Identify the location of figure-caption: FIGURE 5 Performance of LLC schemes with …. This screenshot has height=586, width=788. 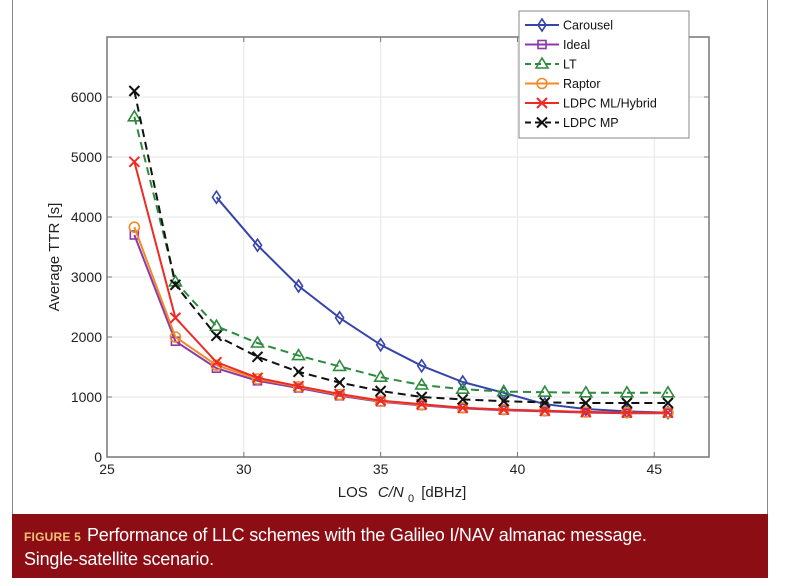
(390, 546).